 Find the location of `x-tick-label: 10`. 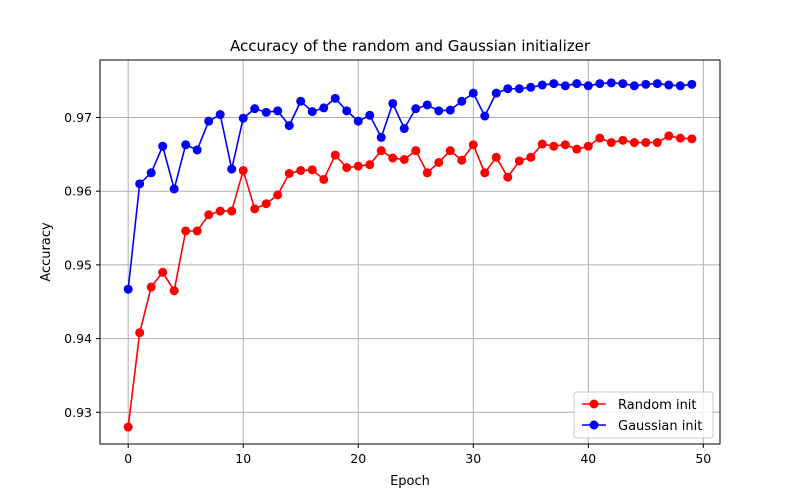

x-tick-label: 10 is located at coordinates (243, 458).